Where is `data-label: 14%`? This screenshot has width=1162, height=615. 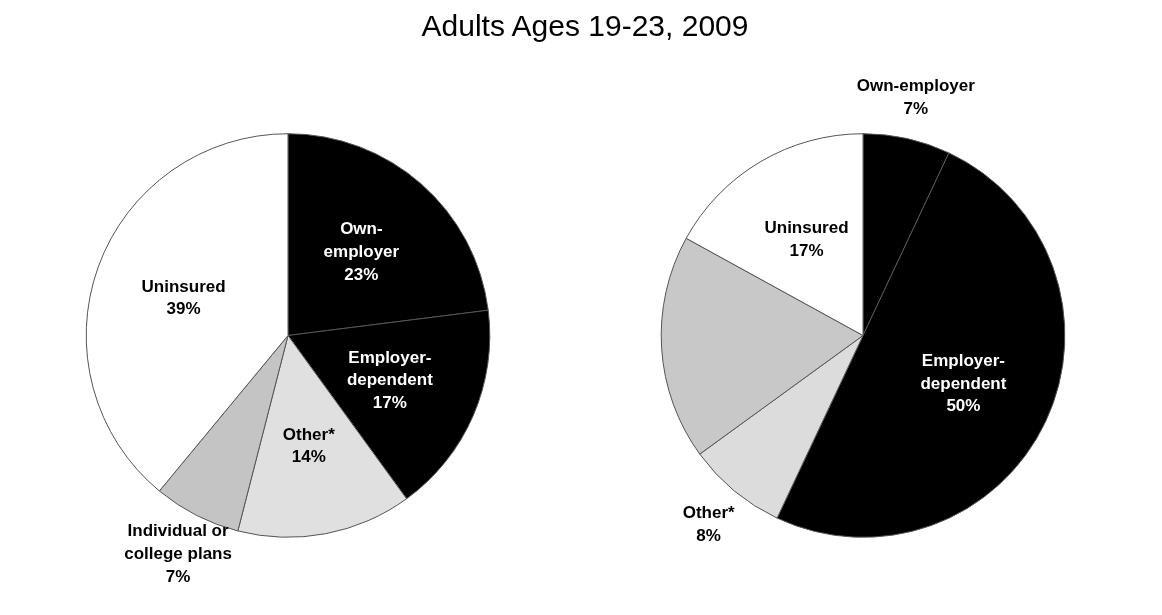
data-label: 14% is located at coordinates (308, 457).